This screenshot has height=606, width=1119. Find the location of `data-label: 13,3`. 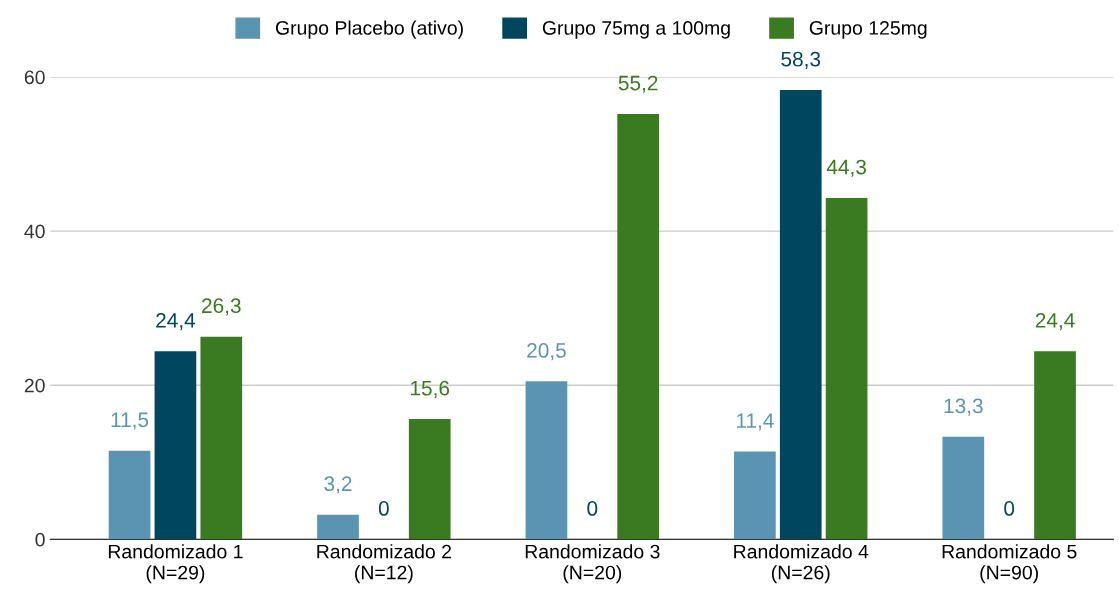

data-label: 13,3 is located at coordinates (963, 407).